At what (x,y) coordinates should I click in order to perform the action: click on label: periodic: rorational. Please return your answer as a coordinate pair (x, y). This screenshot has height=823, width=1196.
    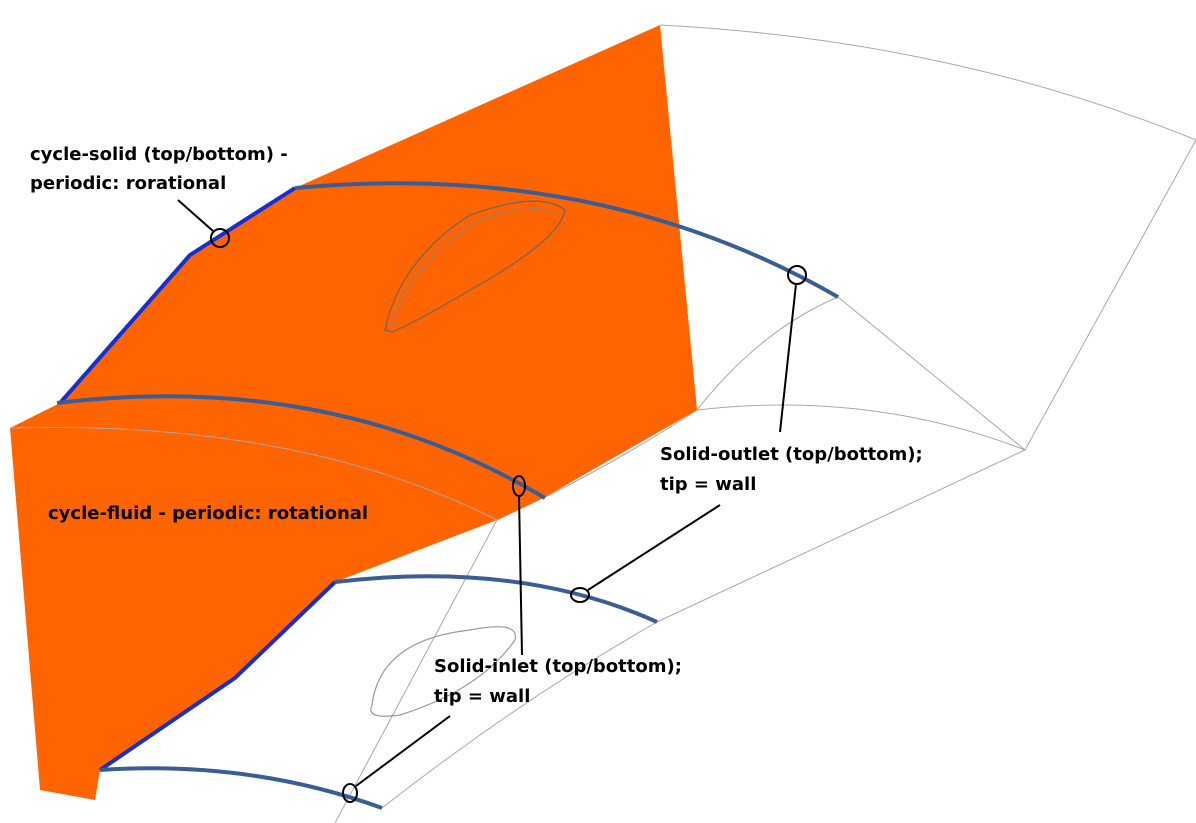
    Looking at the image, I should click on (128, 183).